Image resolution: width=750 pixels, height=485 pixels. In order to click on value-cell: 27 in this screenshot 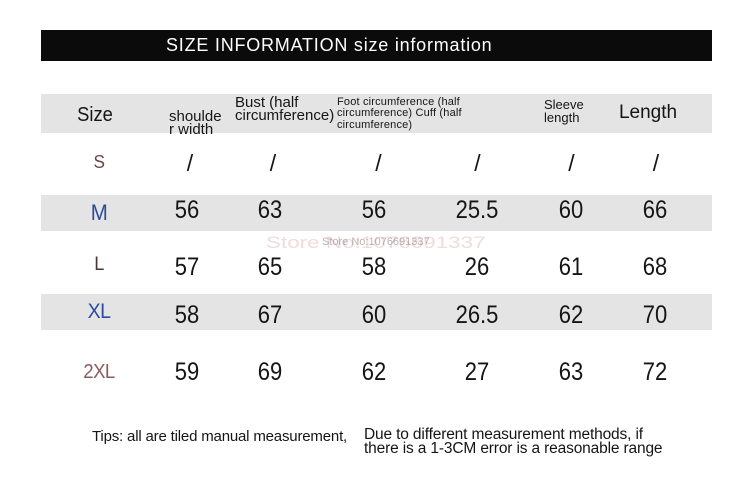, I will do `click(477, 371)`.